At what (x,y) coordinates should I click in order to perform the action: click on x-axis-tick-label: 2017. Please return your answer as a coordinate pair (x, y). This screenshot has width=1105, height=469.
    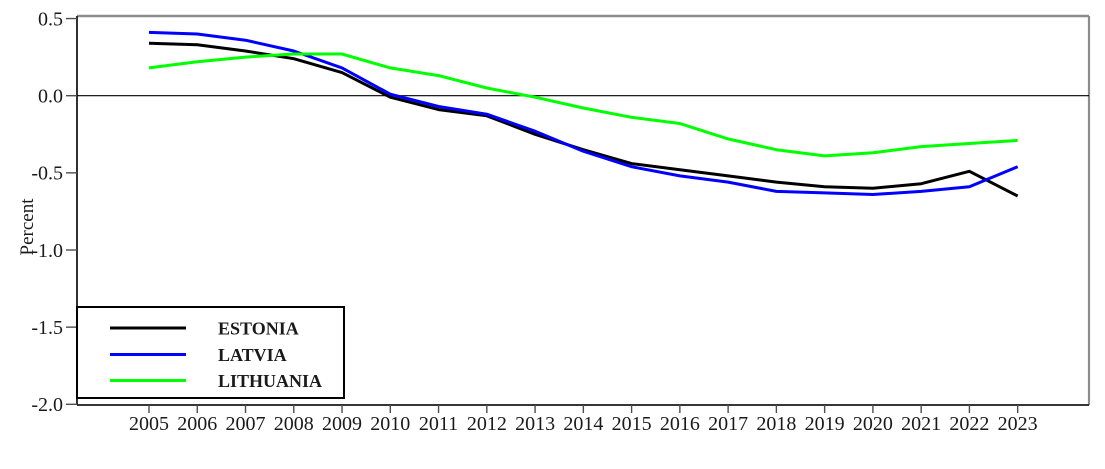
    Looking at the image, I should click on (728, 424).